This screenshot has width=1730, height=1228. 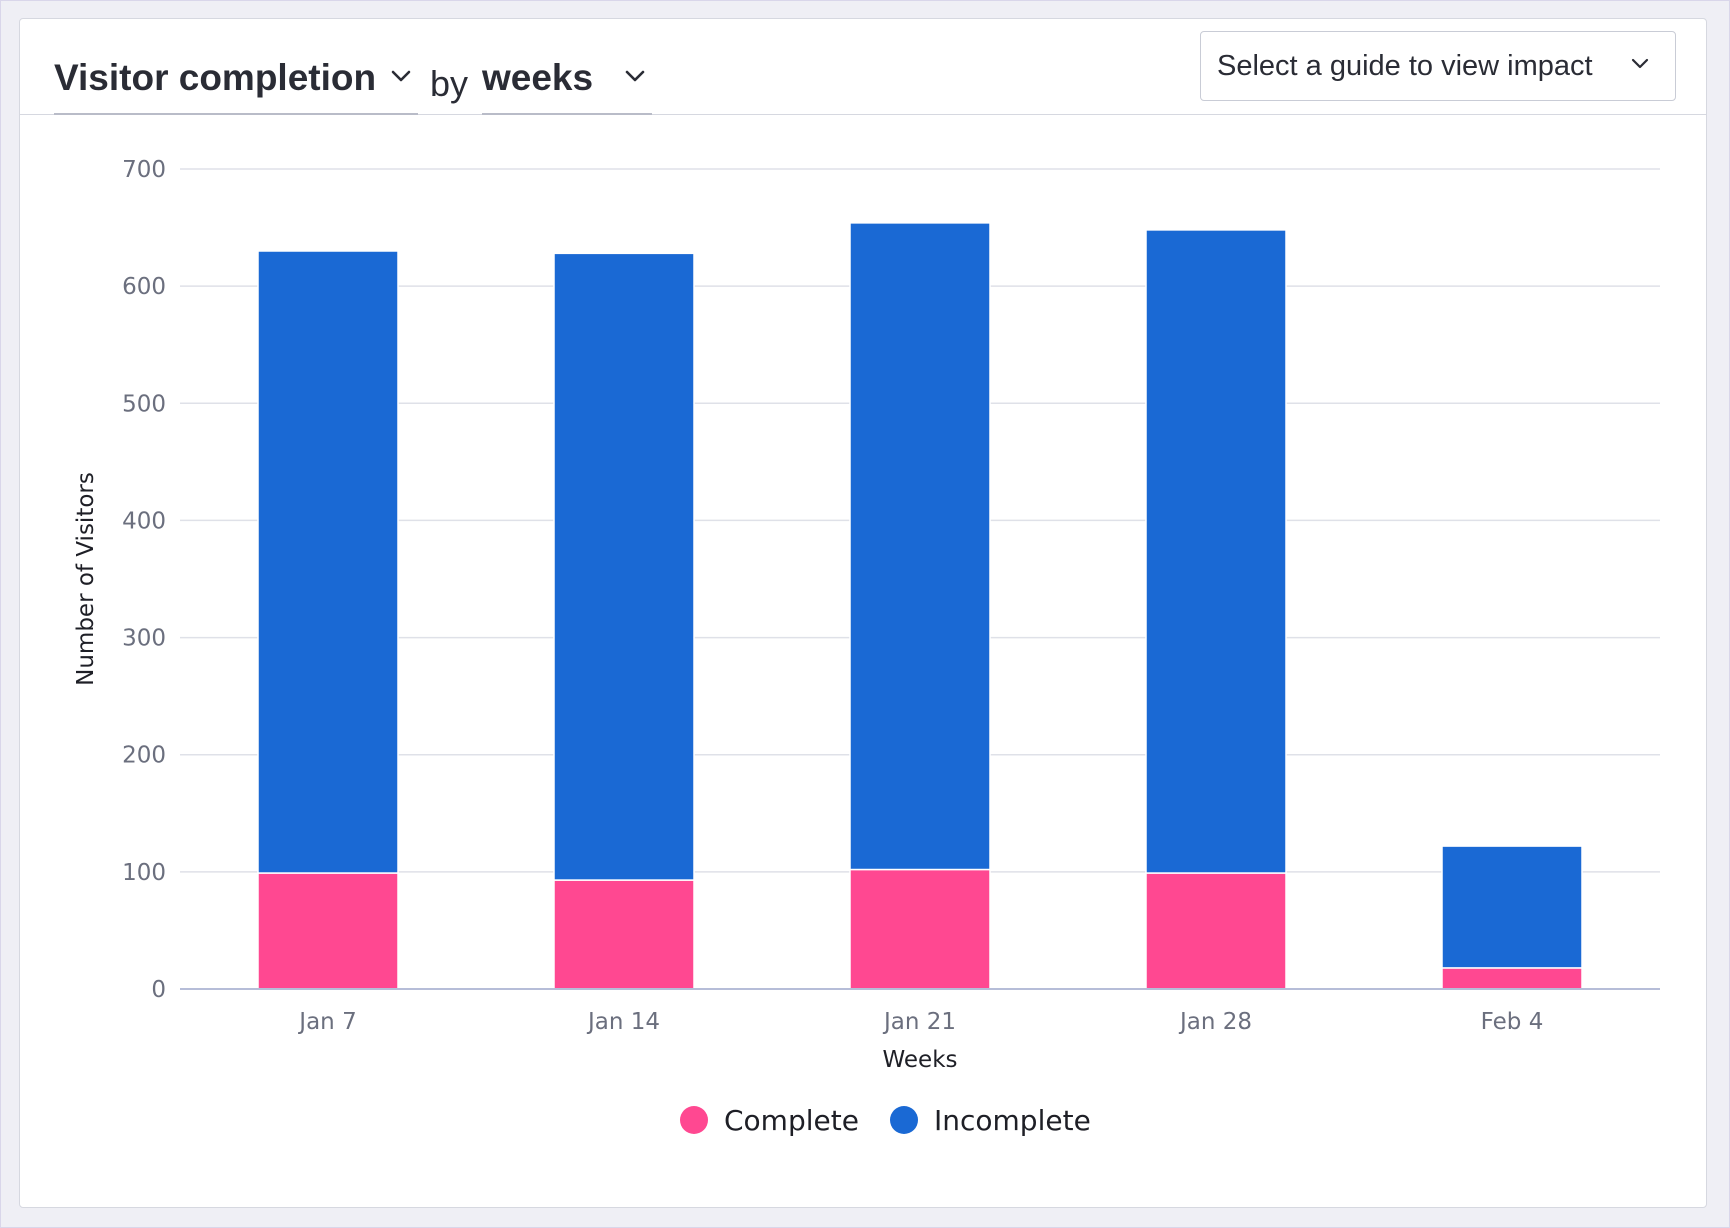 I want to click on guide-select-placeholder: Select a guide to view impact, so click(x=1405, y=65).